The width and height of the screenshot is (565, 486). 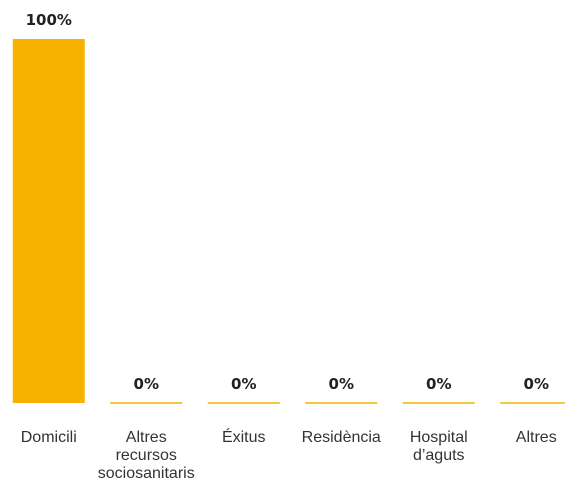 I want to click on category-label-0: Domicili, so click(x=49, y=437).